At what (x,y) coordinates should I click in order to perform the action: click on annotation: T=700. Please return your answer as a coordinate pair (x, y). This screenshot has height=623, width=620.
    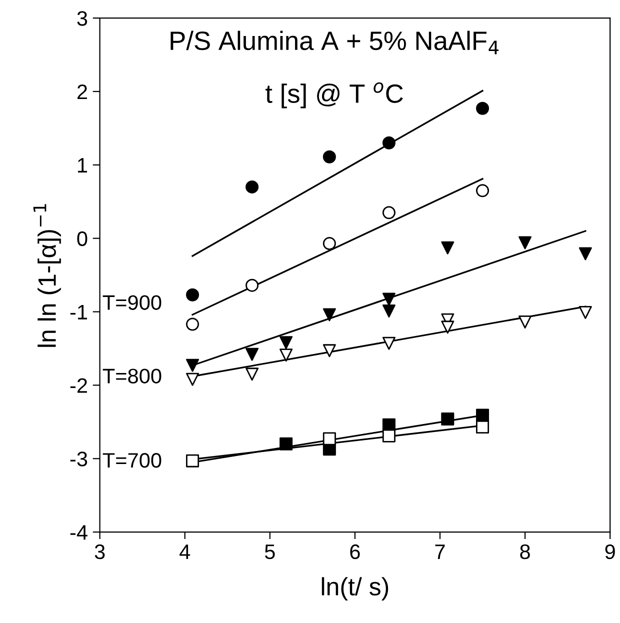
    Looking at the image, I should click on (132, 460).